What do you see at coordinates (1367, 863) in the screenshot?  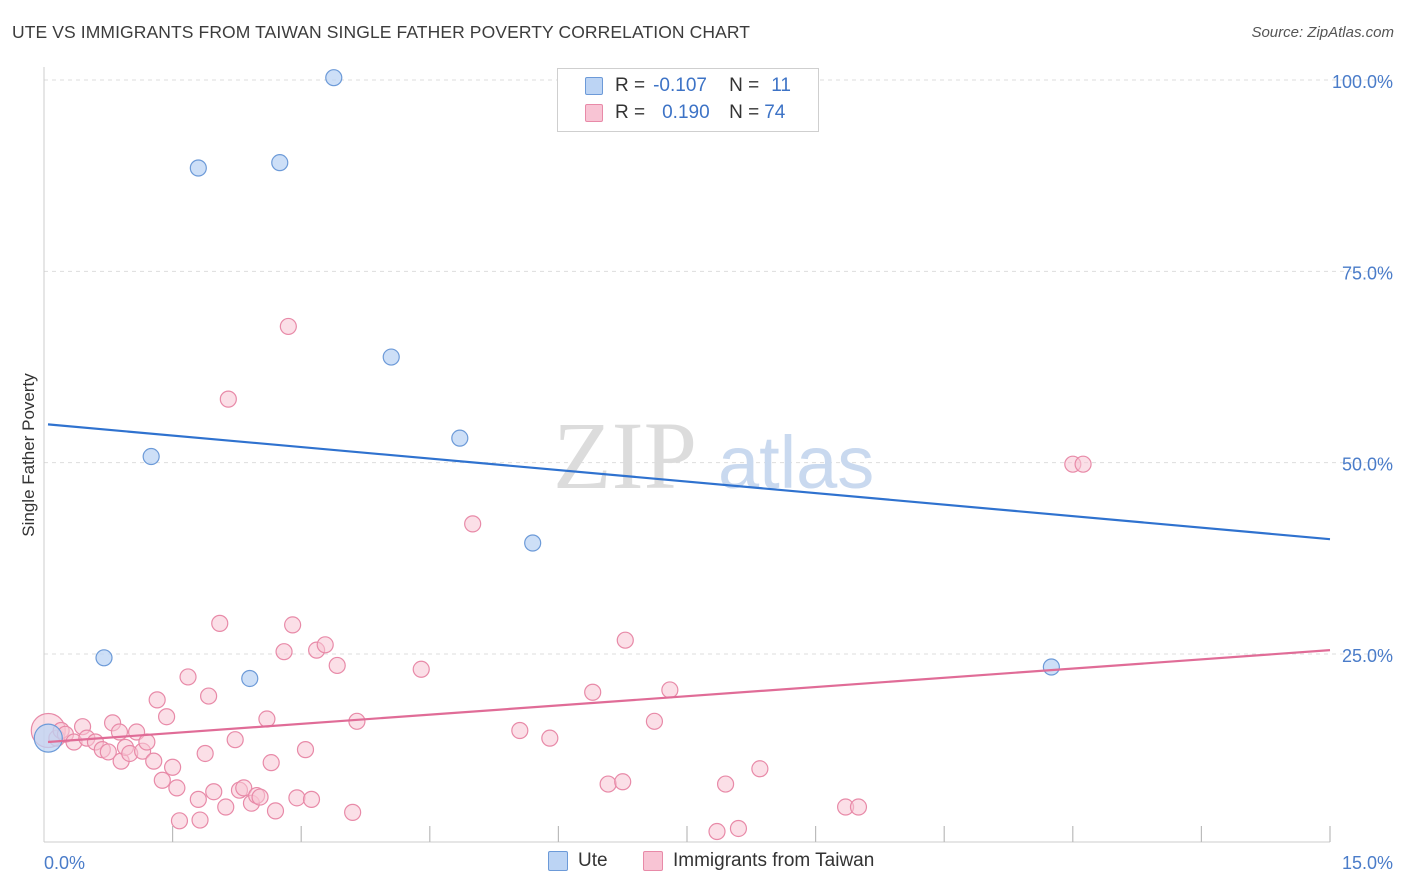 I see `x-tick-label: 15.0%` at bounding box center [1367, 863].